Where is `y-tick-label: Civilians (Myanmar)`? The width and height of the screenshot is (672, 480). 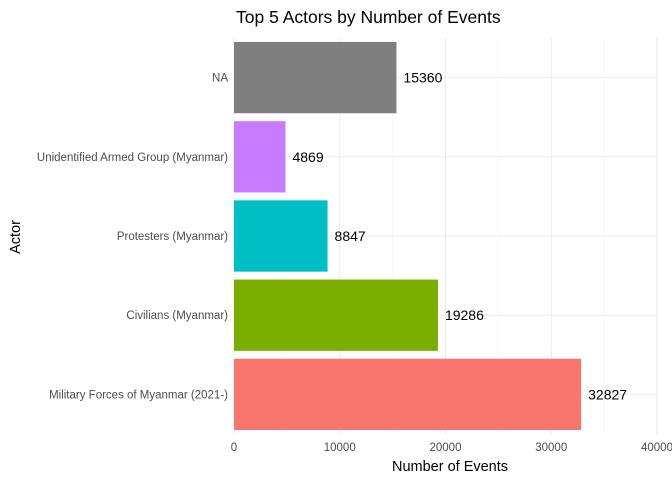
y-tick-label: Civilians (Myanmar) is located at coordinates (177, 316).